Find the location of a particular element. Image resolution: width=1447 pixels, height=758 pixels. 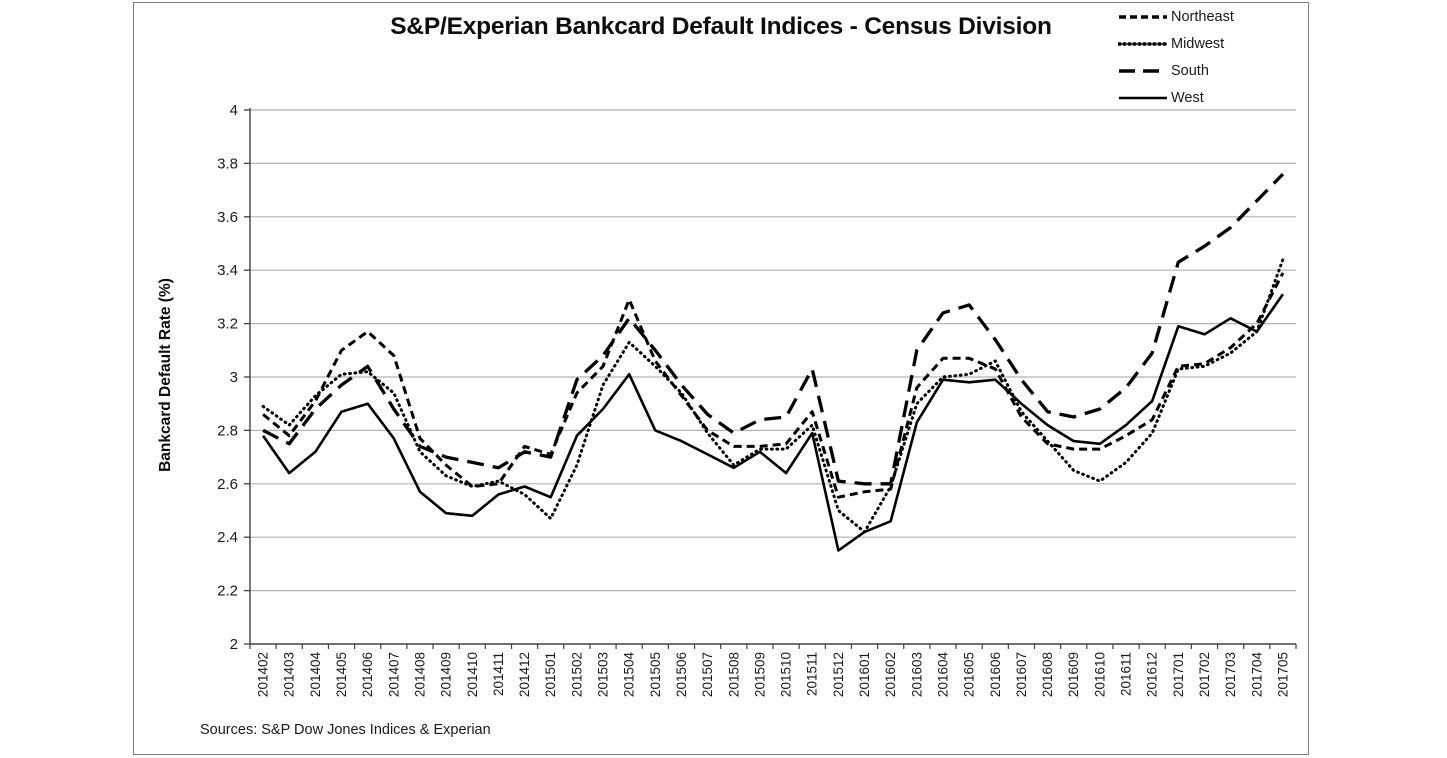

x-tick-label: 201611 is located at coordinates (1126, 674).